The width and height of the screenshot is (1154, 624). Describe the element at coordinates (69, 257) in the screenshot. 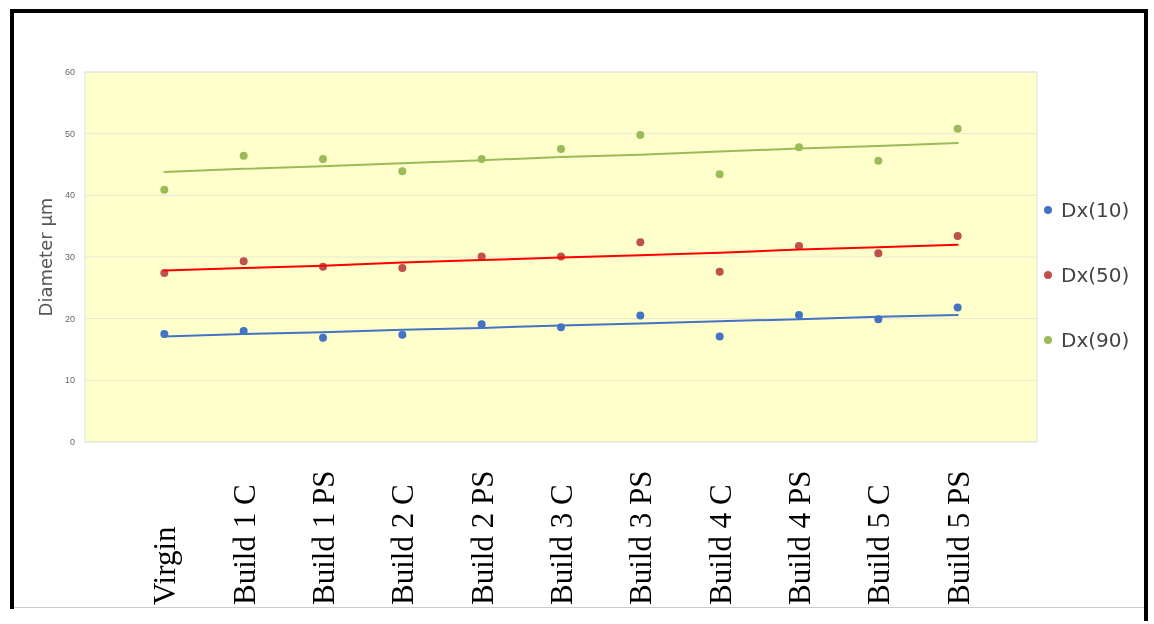

I see `y-tick-label: 30` at that location.